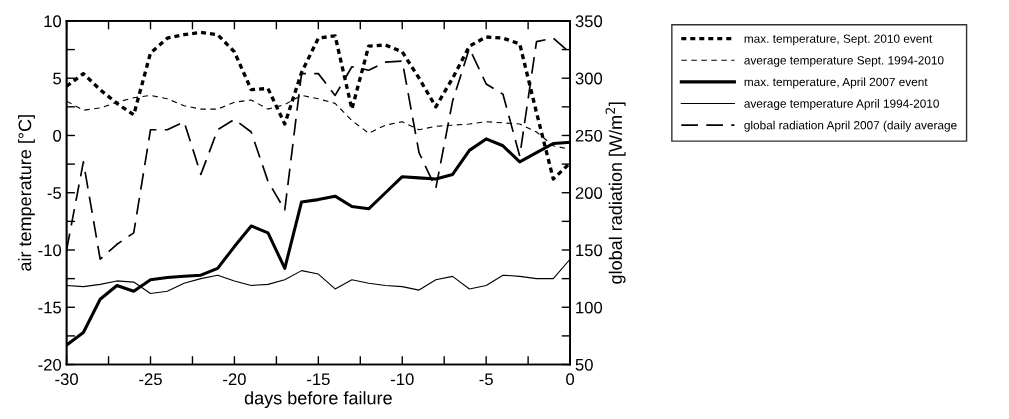  What do you see at coordinates (318, 400) in the screenshot?
I see `x-axis-title: days before failure` at bounding box center [318, 400].